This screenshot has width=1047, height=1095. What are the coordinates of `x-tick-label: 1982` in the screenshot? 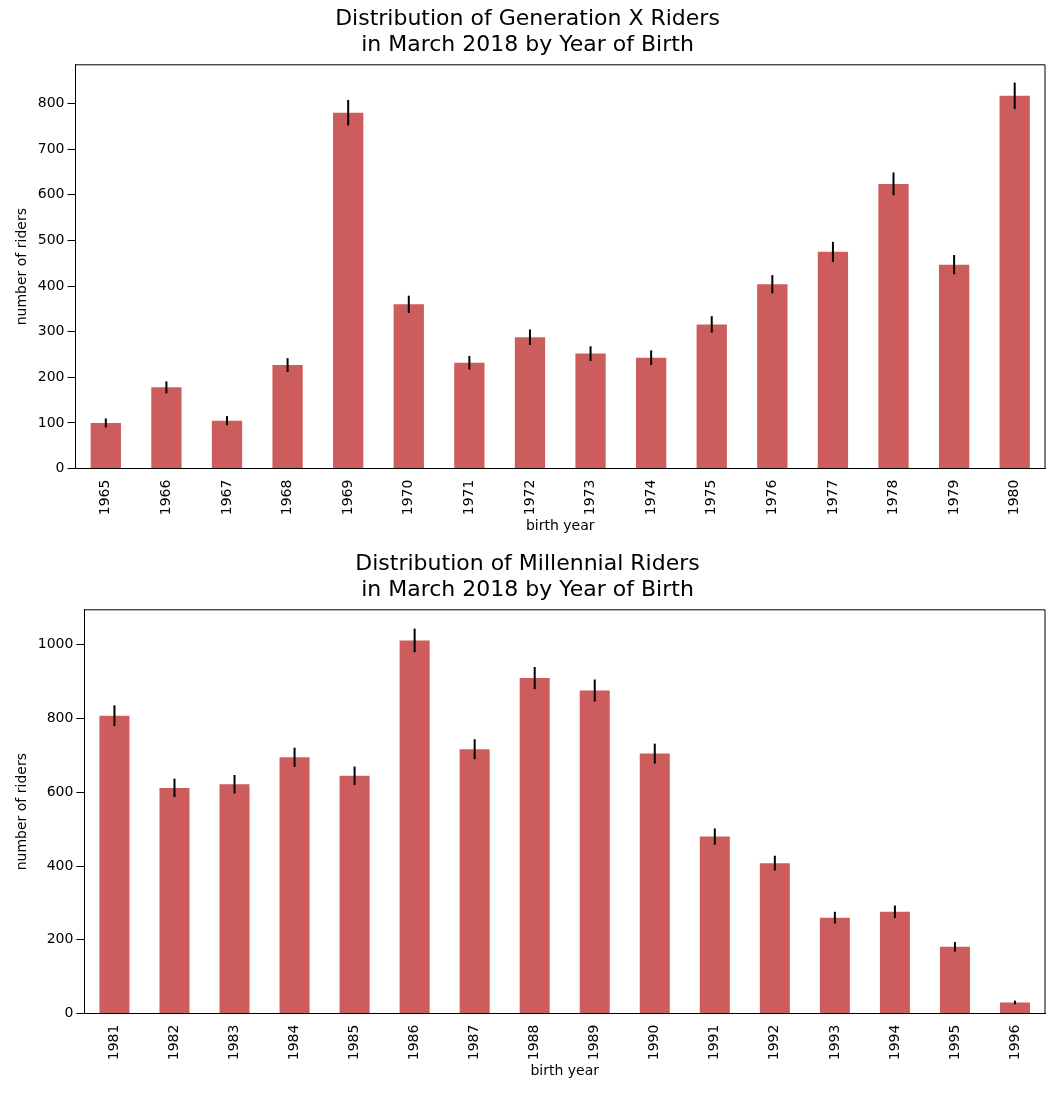 It's located at (173, 1042).